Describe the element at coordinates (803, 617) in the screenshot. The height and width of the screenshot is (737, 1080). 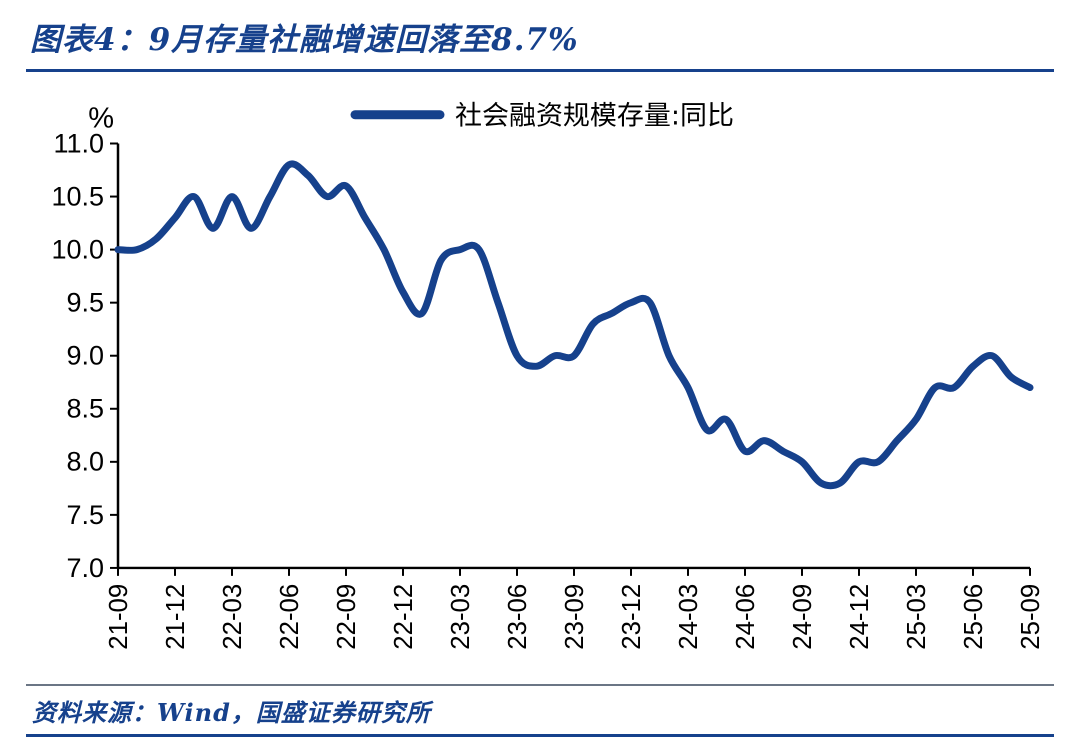
I see `x-tick-label: 24-09` at that location.